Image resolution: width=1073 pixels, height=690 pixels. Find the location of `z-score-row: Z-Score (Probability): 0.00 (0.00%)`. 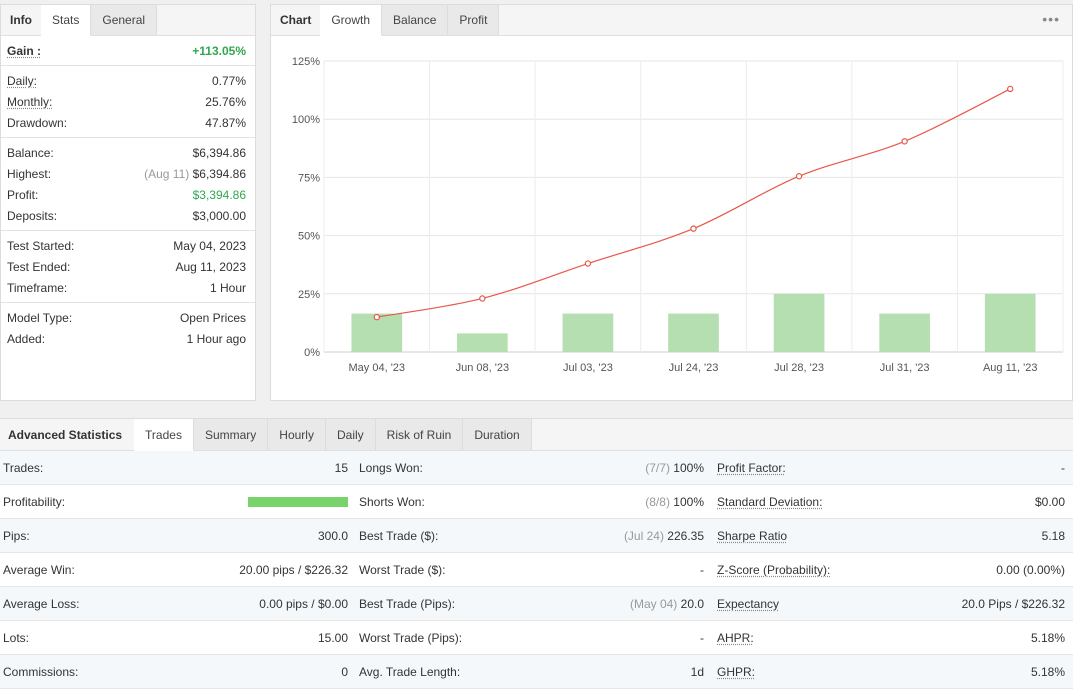

z-score-row: Z-Score (Probability): 0.00 (0.00%) is located at coordinates (892, 570).